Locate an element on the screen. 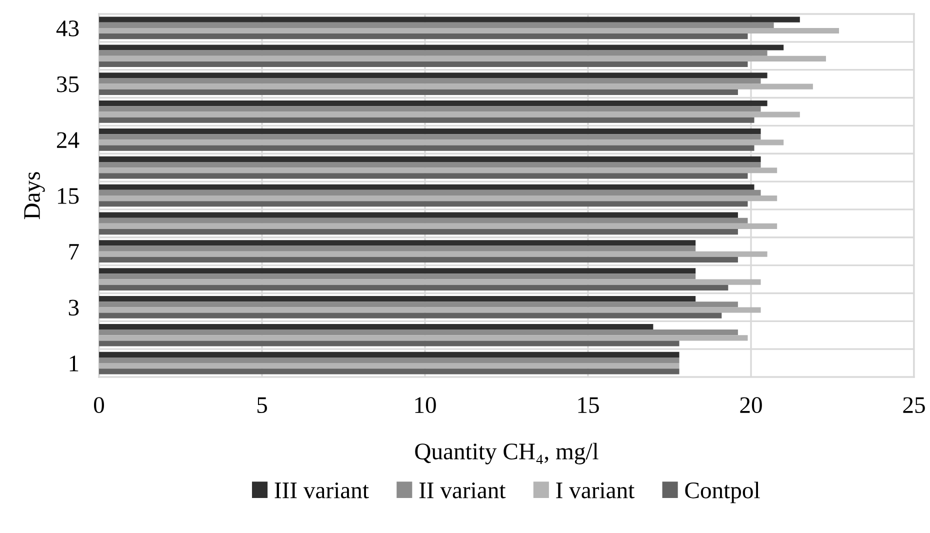 The width and height of the screenshot is (930, 533). x-tick-label: 20 is located at coordinates (751, 405).